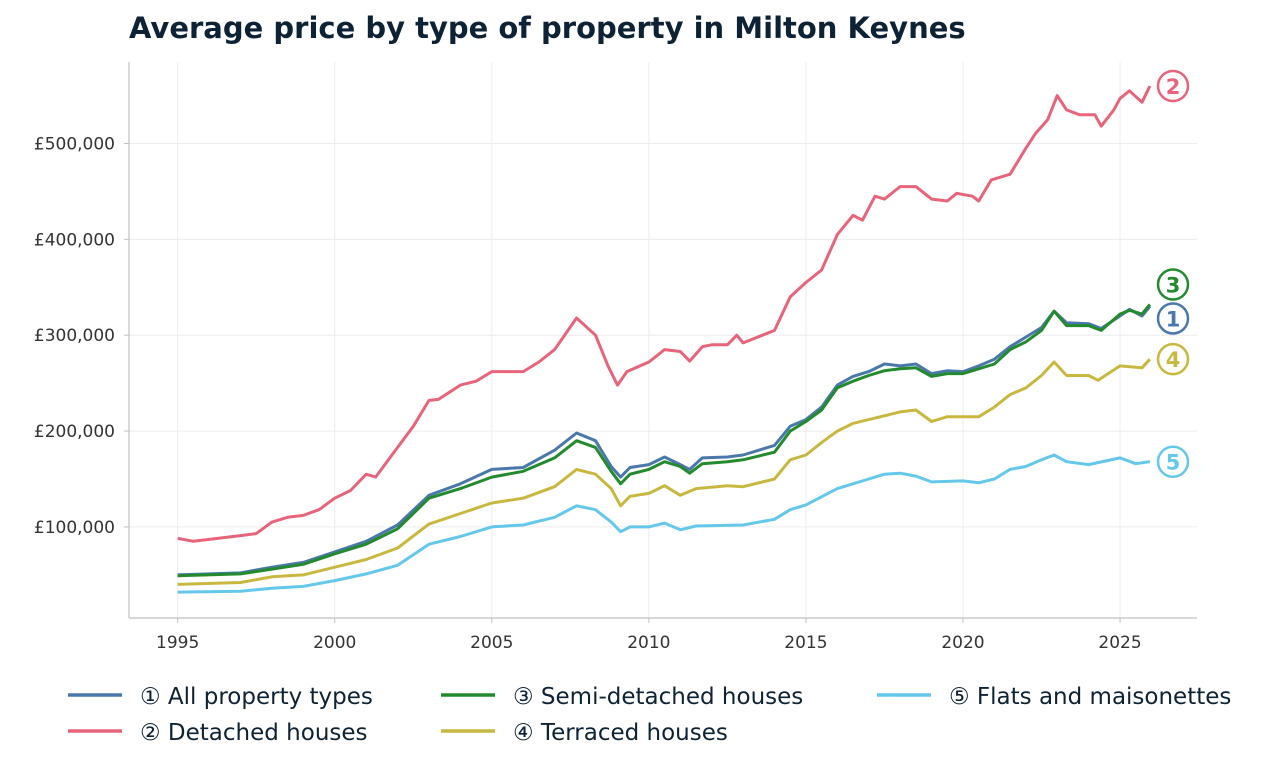  I want to click on x-tick-label: 1995, so click(177, 643).